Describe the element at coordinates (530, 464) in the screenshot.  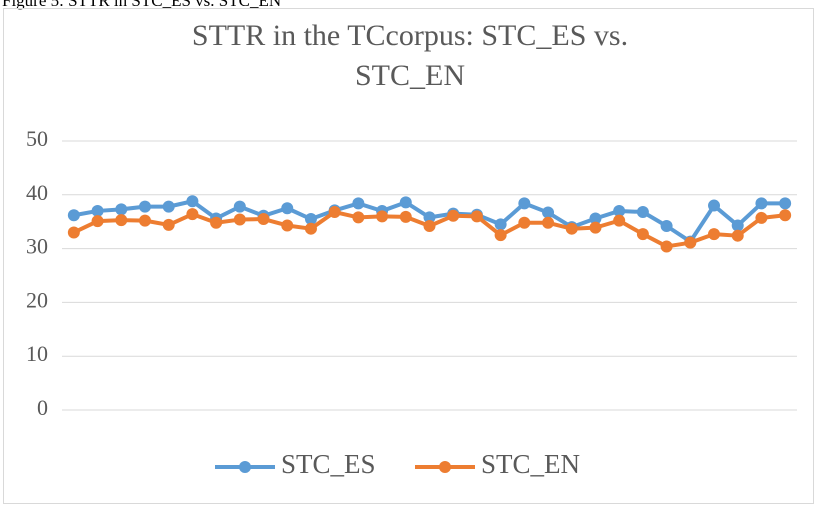
I see `legend-label: STC_EN` at that location.